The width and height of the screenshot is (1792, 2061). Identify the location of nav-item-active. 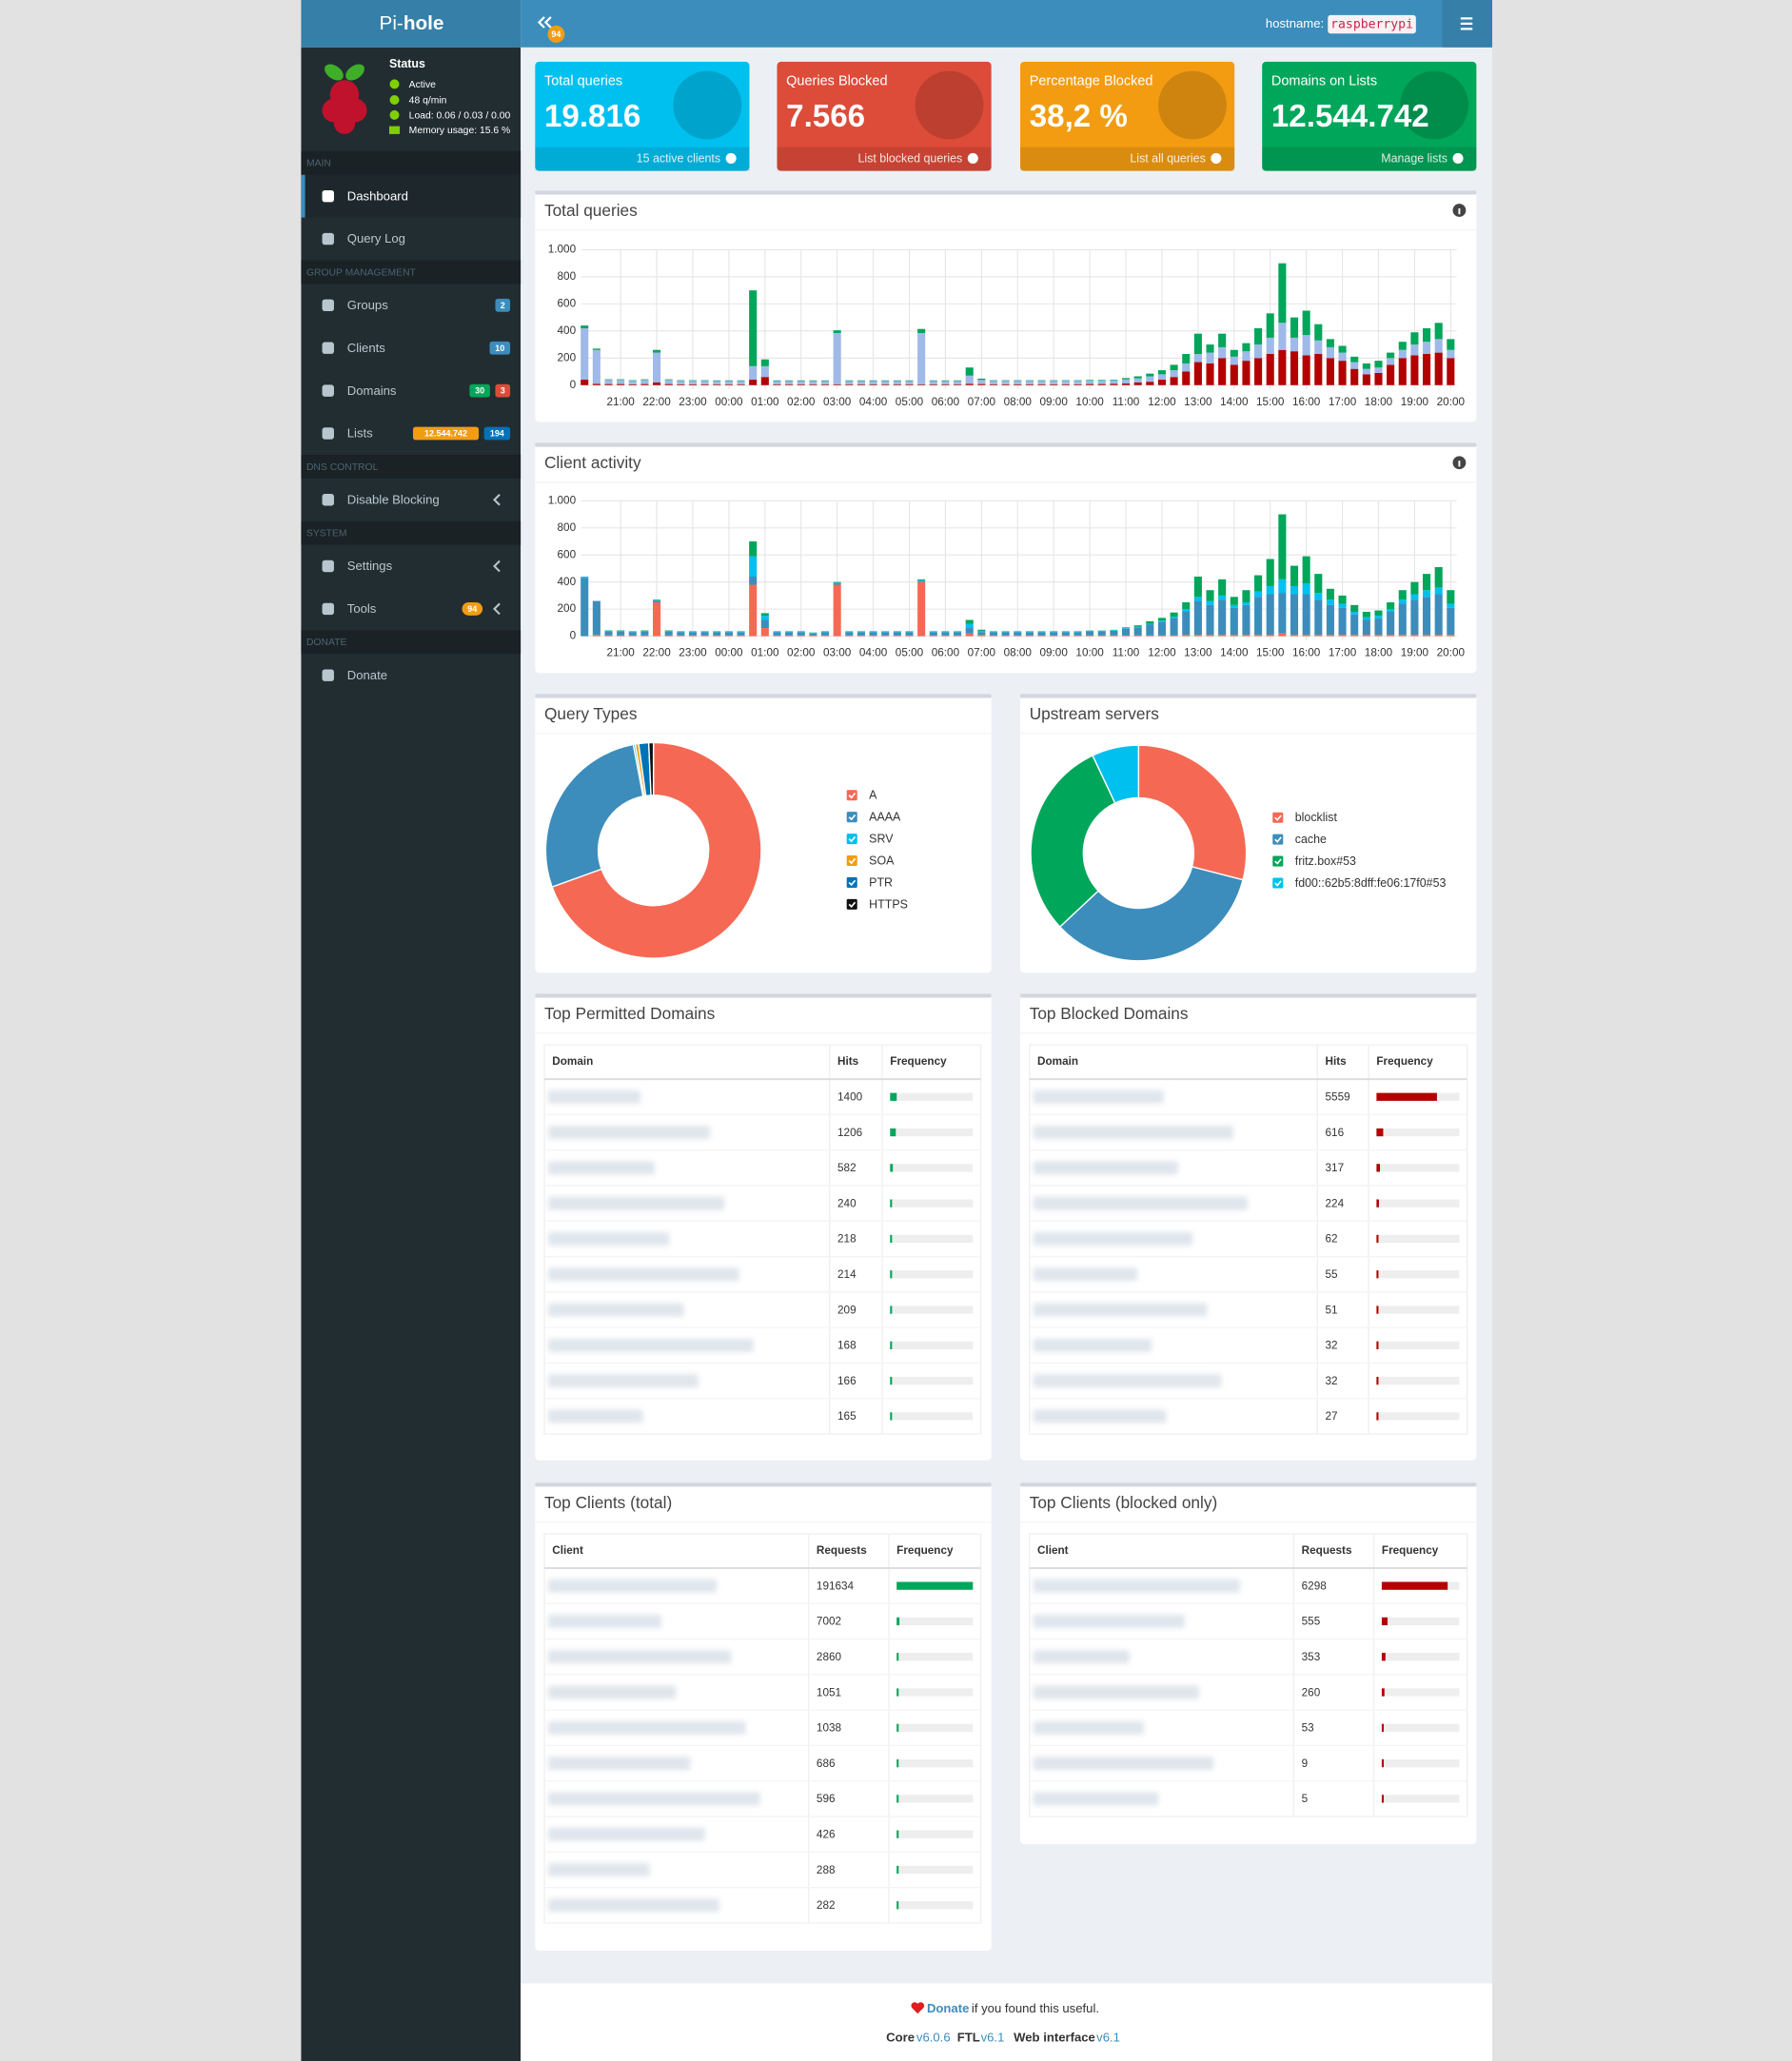
(411, 196).